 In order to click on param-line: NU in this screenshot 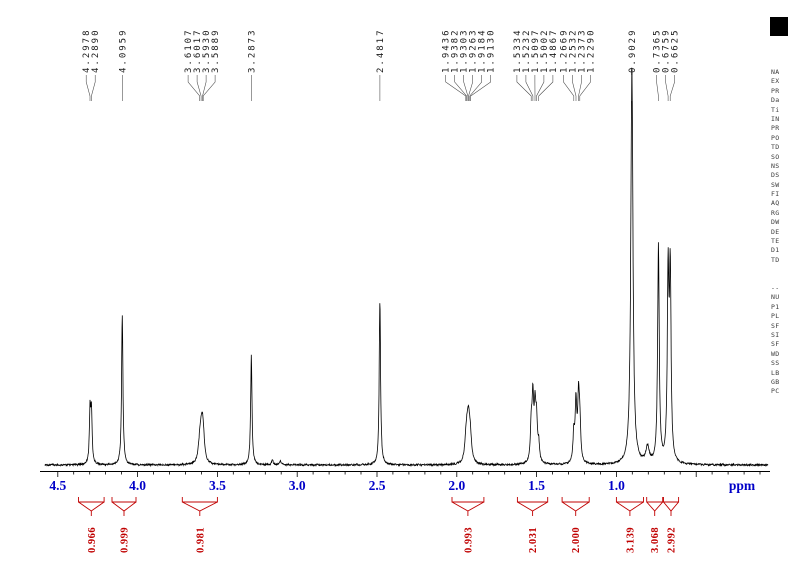, I will do `click(775, 297)`.